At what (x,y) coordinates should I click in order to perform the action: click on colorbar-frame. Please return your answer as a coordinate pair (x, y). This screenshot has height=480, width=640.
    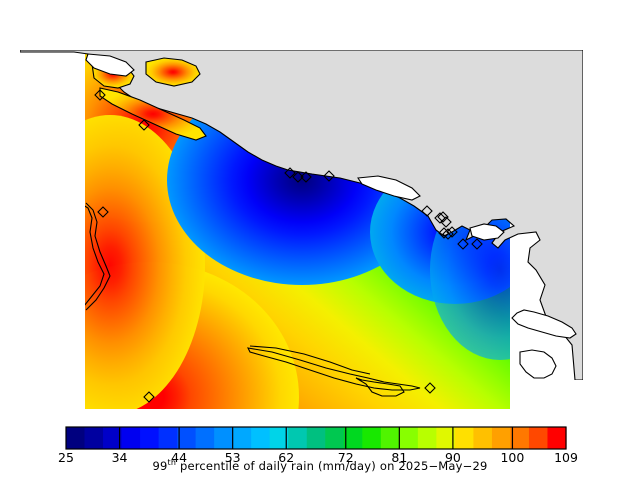
    Looking at the image, I should click on (316, 438).